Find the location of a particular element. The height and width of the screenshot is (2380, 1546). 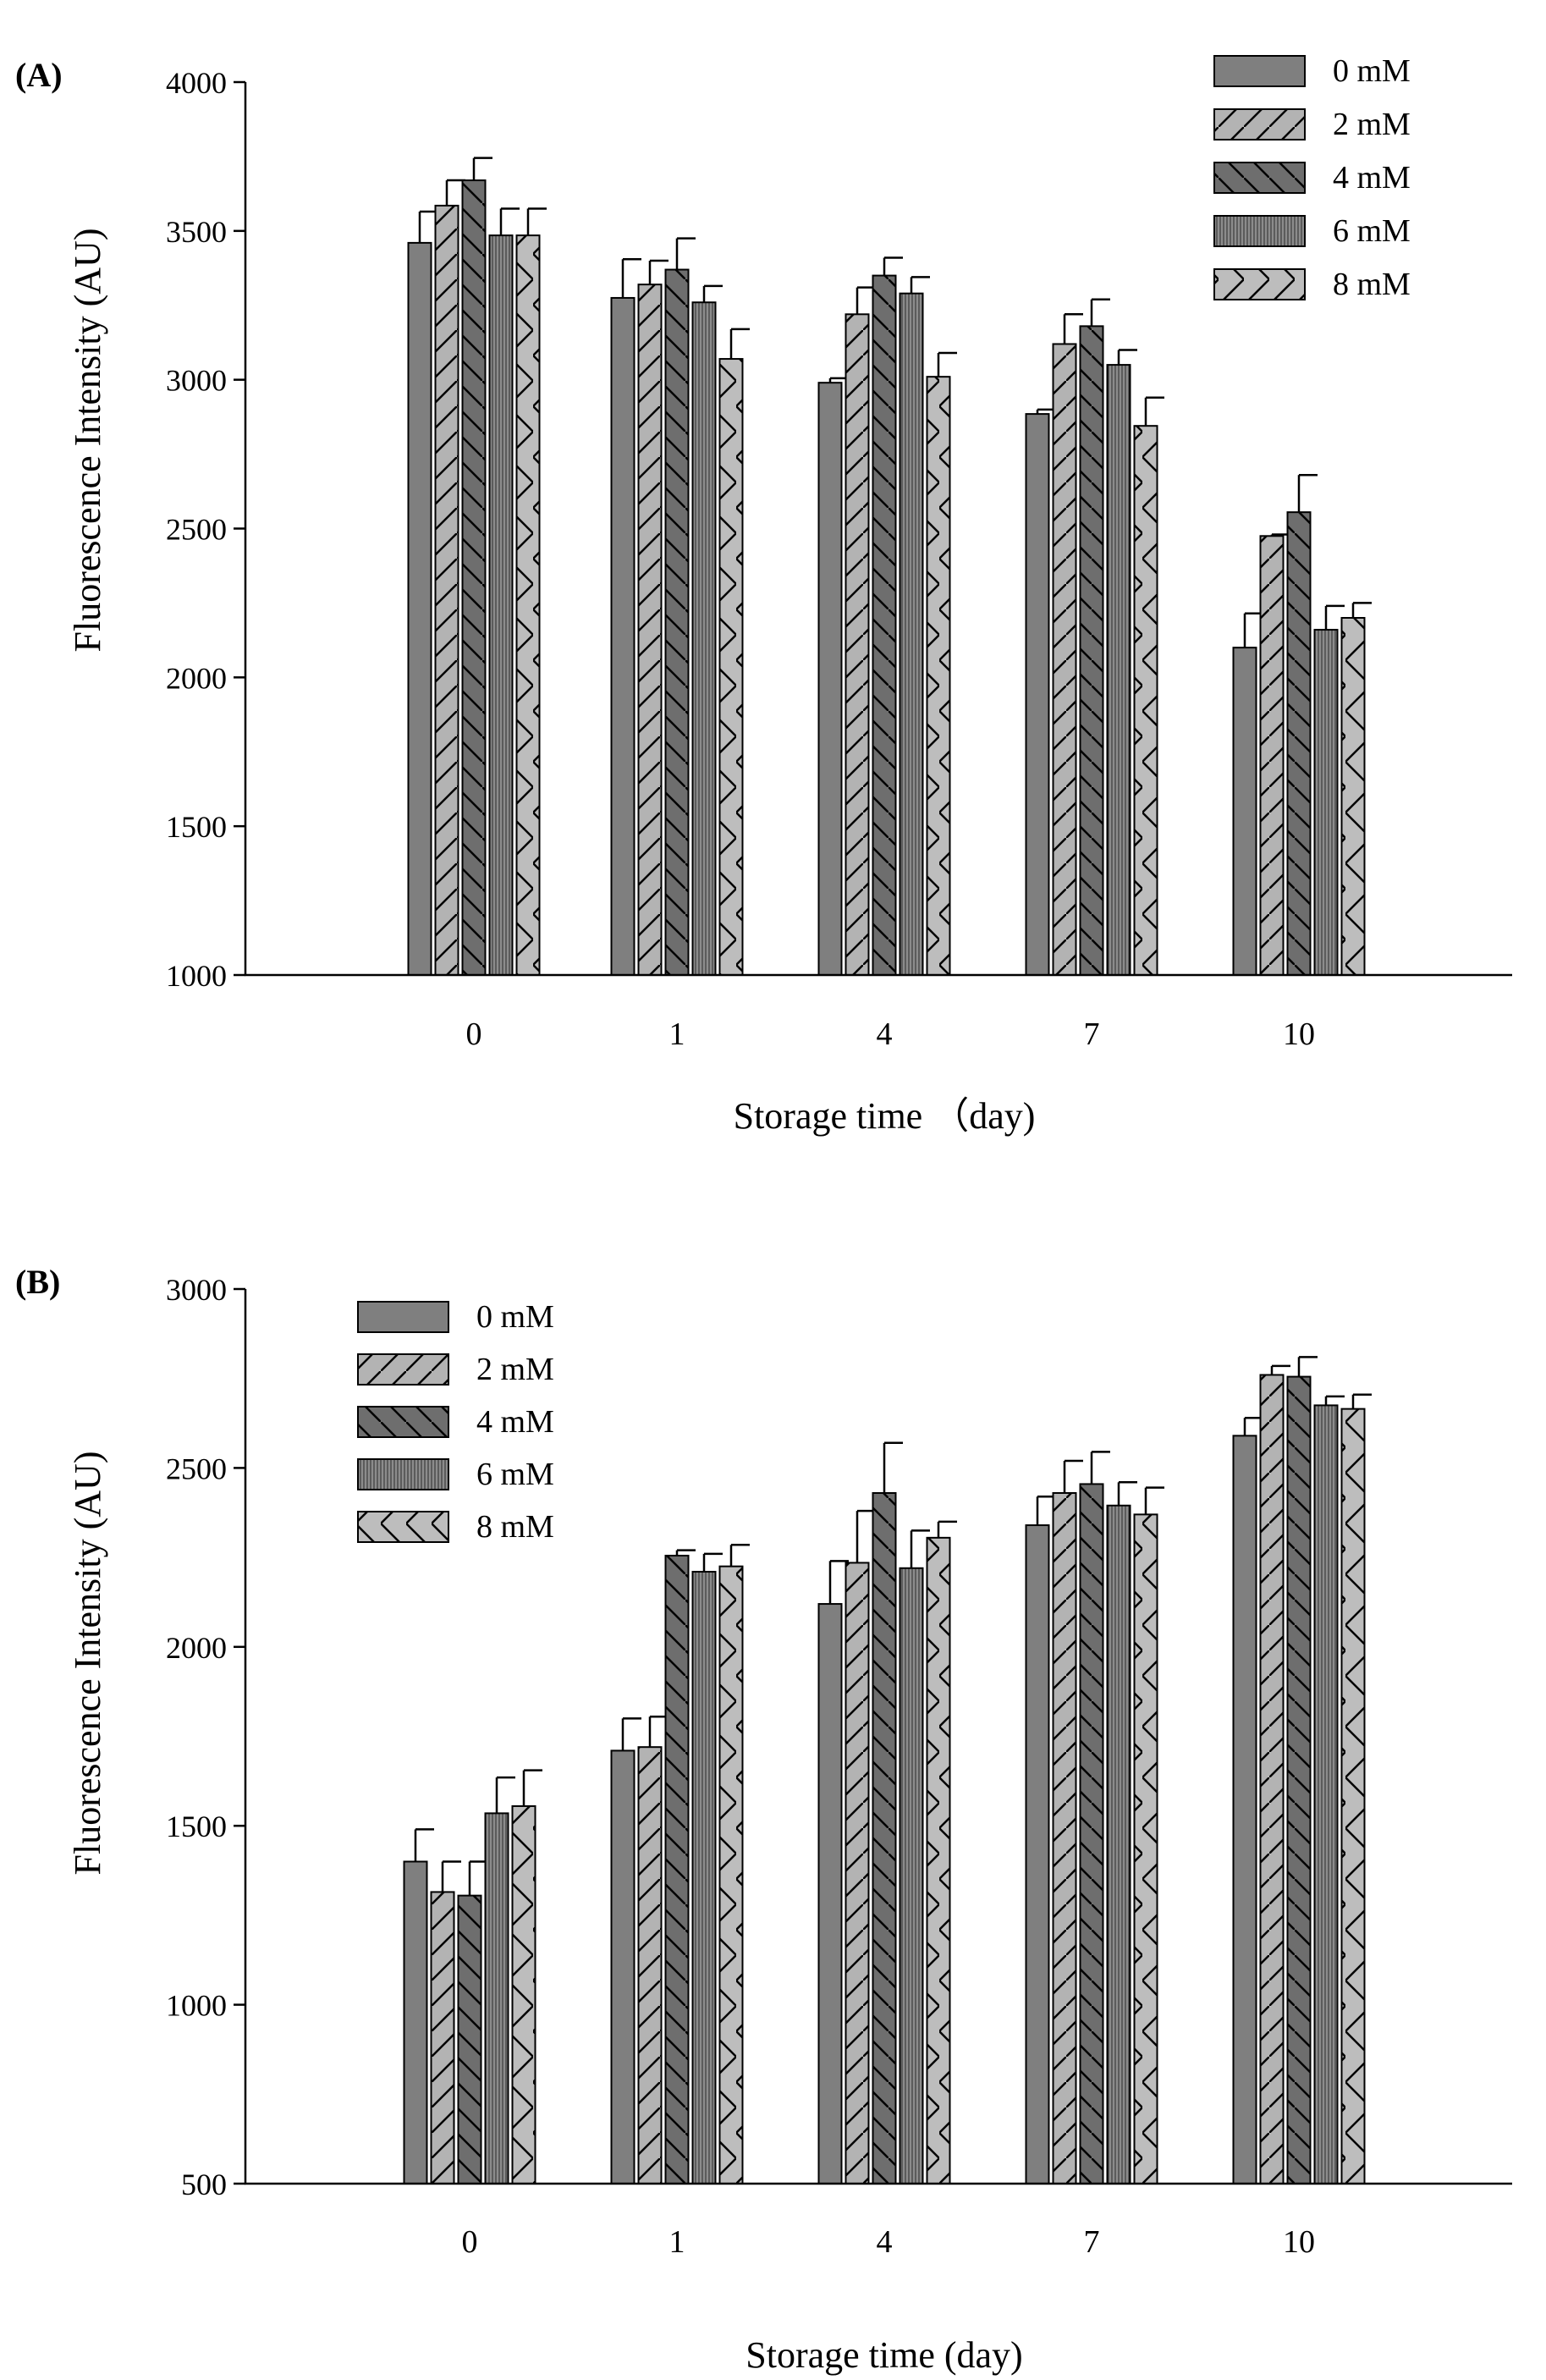

panel-b-y-axis-title: Fluorescence Intensity (AU) is located at coordinates (87, 1664).